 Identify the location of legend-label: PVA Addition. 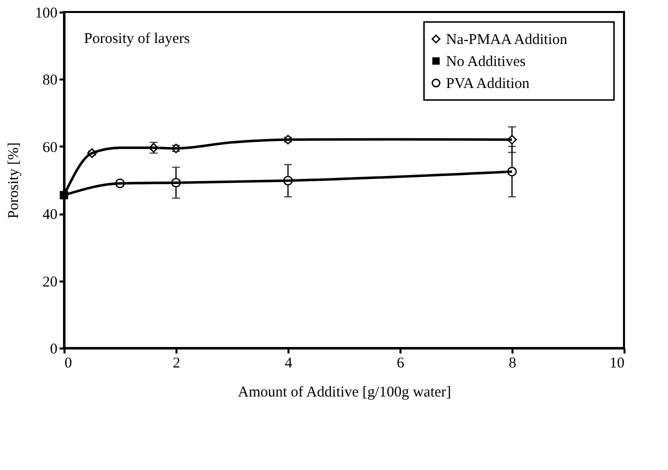
(488, 84).